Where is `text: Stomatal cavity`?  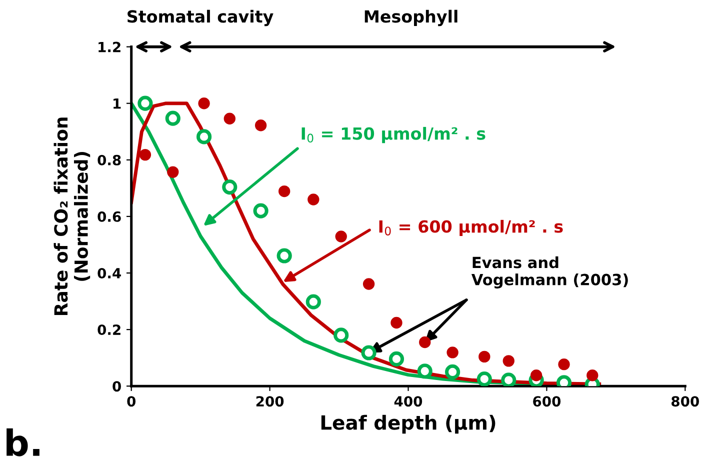
text: Stomatal cavity is located at coordinates (201, 18).